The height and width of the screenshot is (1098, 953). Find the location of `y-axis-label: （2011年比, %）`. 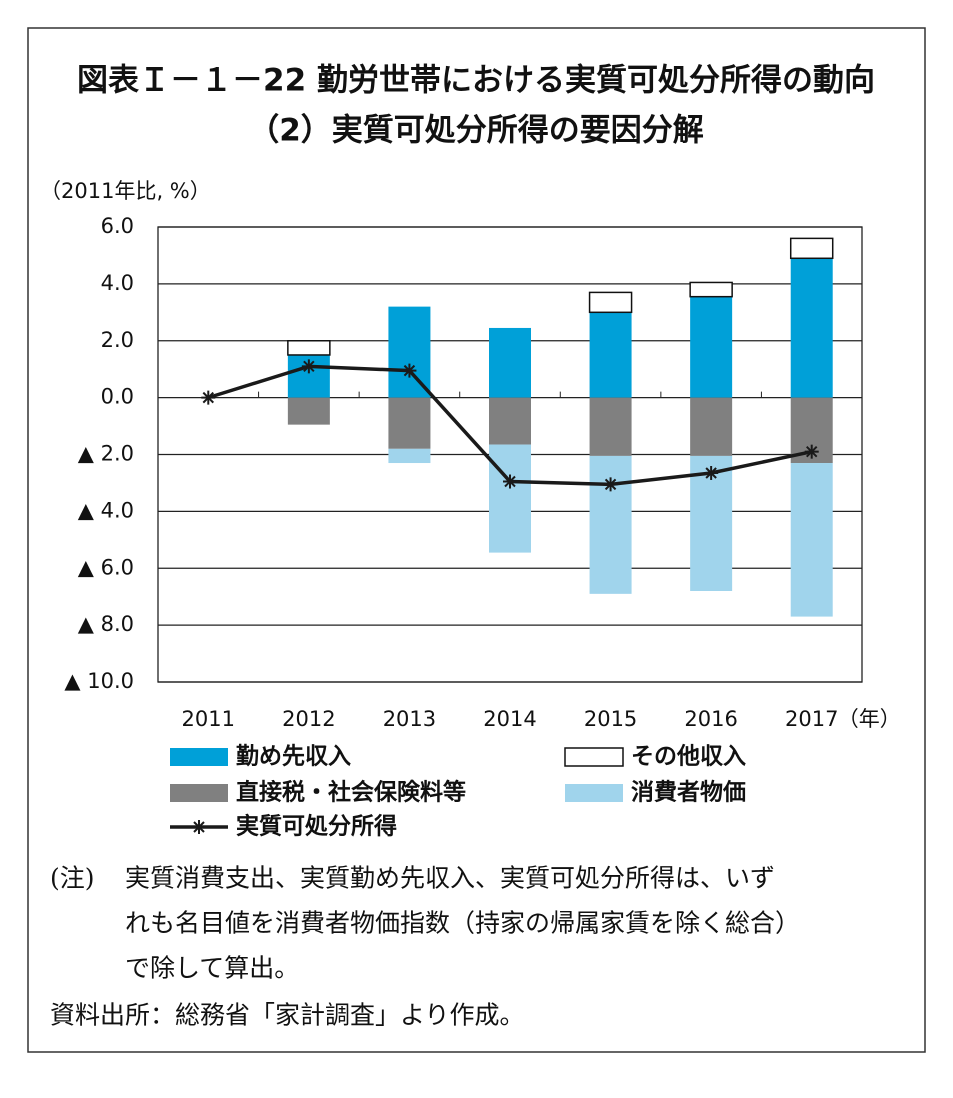

y-axis-label: （2011年比, %） is located at coordinates (125, 191).